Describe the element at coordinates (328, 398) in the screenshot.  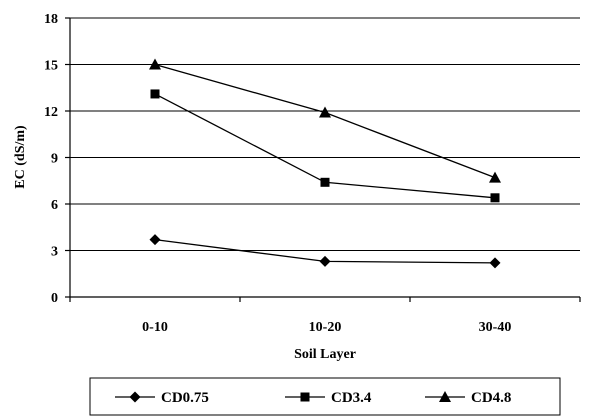
I see `legend-item: CD3.4` at that location.